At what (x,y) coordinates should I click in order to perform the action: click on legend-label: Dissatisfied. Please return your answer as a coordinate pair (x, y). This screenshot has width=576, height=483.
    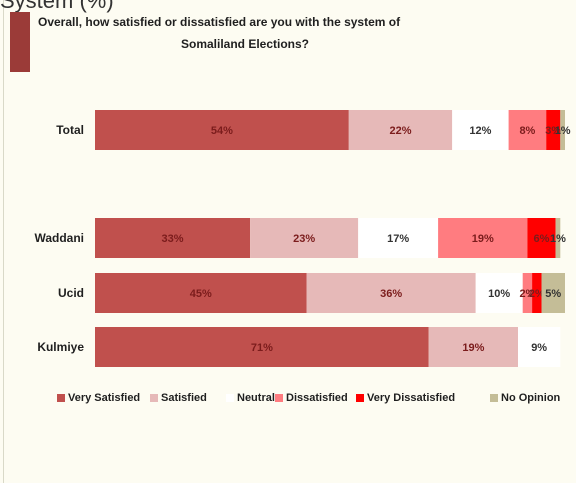
    Looking at the image, I should click on (317, 398).